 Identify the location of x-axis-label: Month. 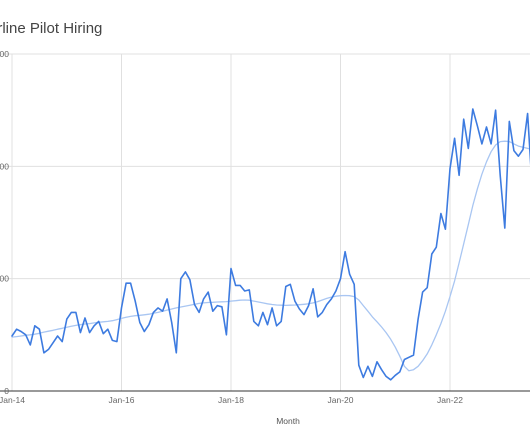
(288, 421).